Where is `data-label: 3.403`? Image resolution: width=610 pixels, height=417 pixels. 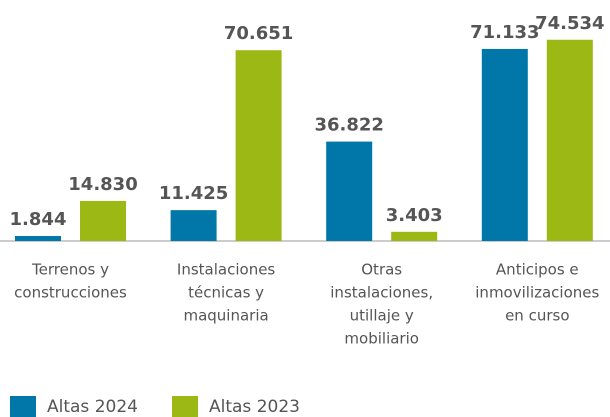
data-label: 3.403 is located at coordinates (414, 215).